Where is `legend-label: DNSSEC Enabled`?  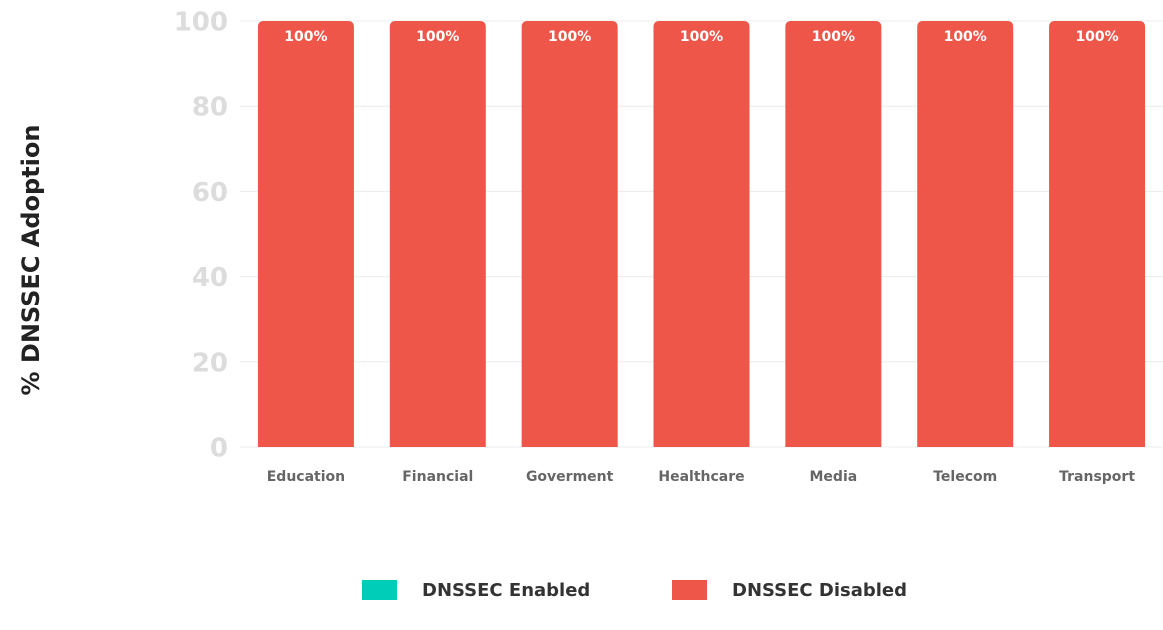
legend-label: DNSSEC Enabled is located at coordinates (506, 590).